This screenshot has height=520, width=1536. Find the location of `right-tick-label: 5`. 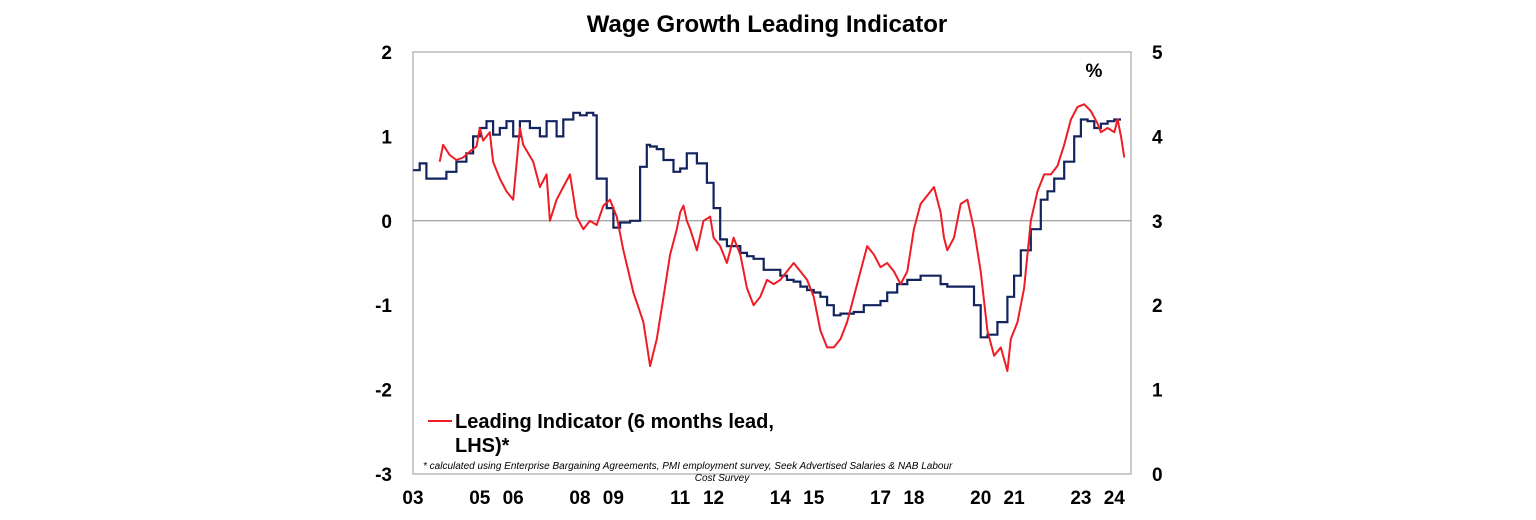

right-tick-label: 5 is located at coordinates (1157, 53).